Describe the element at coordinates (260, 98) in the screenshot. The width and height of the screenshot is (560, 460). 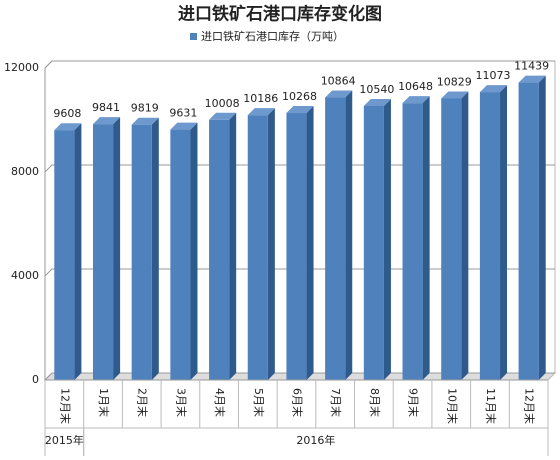
I see `value-label: 10186` at that location.